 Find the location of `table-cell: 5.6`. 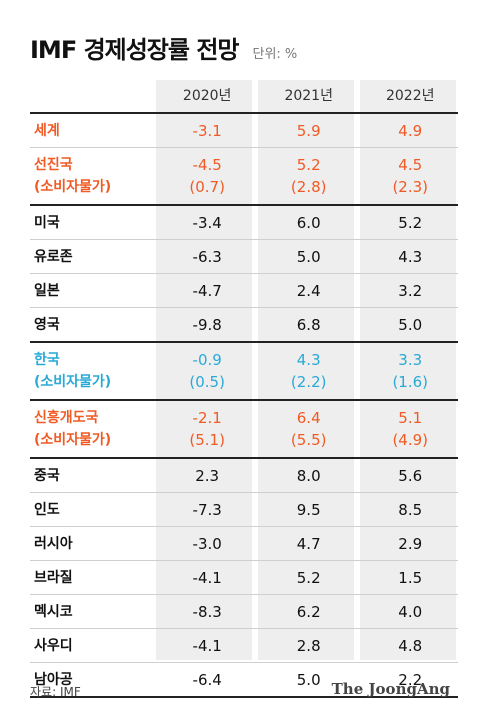

table-cell: 5.6 is located at coordinates (410, 475).